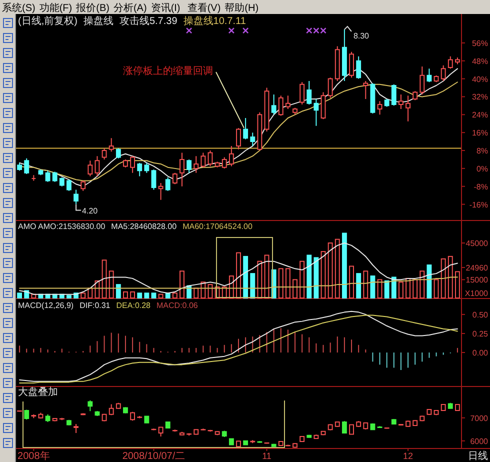  I want to click on text: 资讯(I), so click(165, 8).